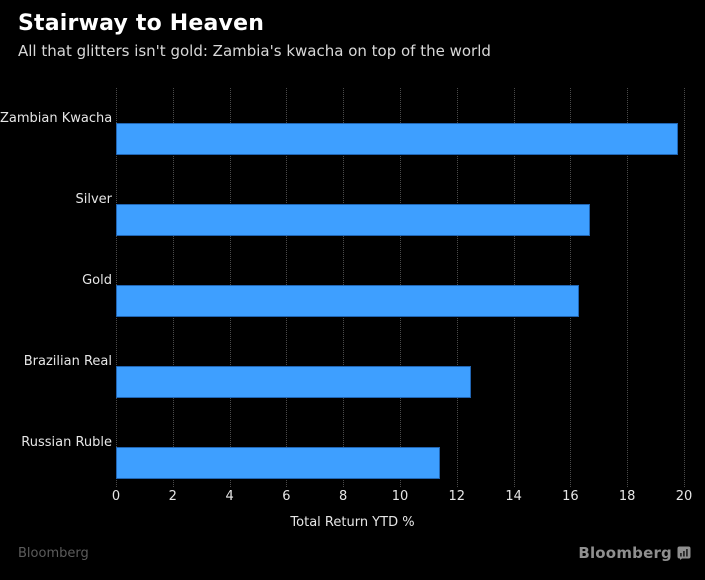 This screenshot has height=580, width=705. I want to click on x-tick-label-12: 12, so click(457, 496).